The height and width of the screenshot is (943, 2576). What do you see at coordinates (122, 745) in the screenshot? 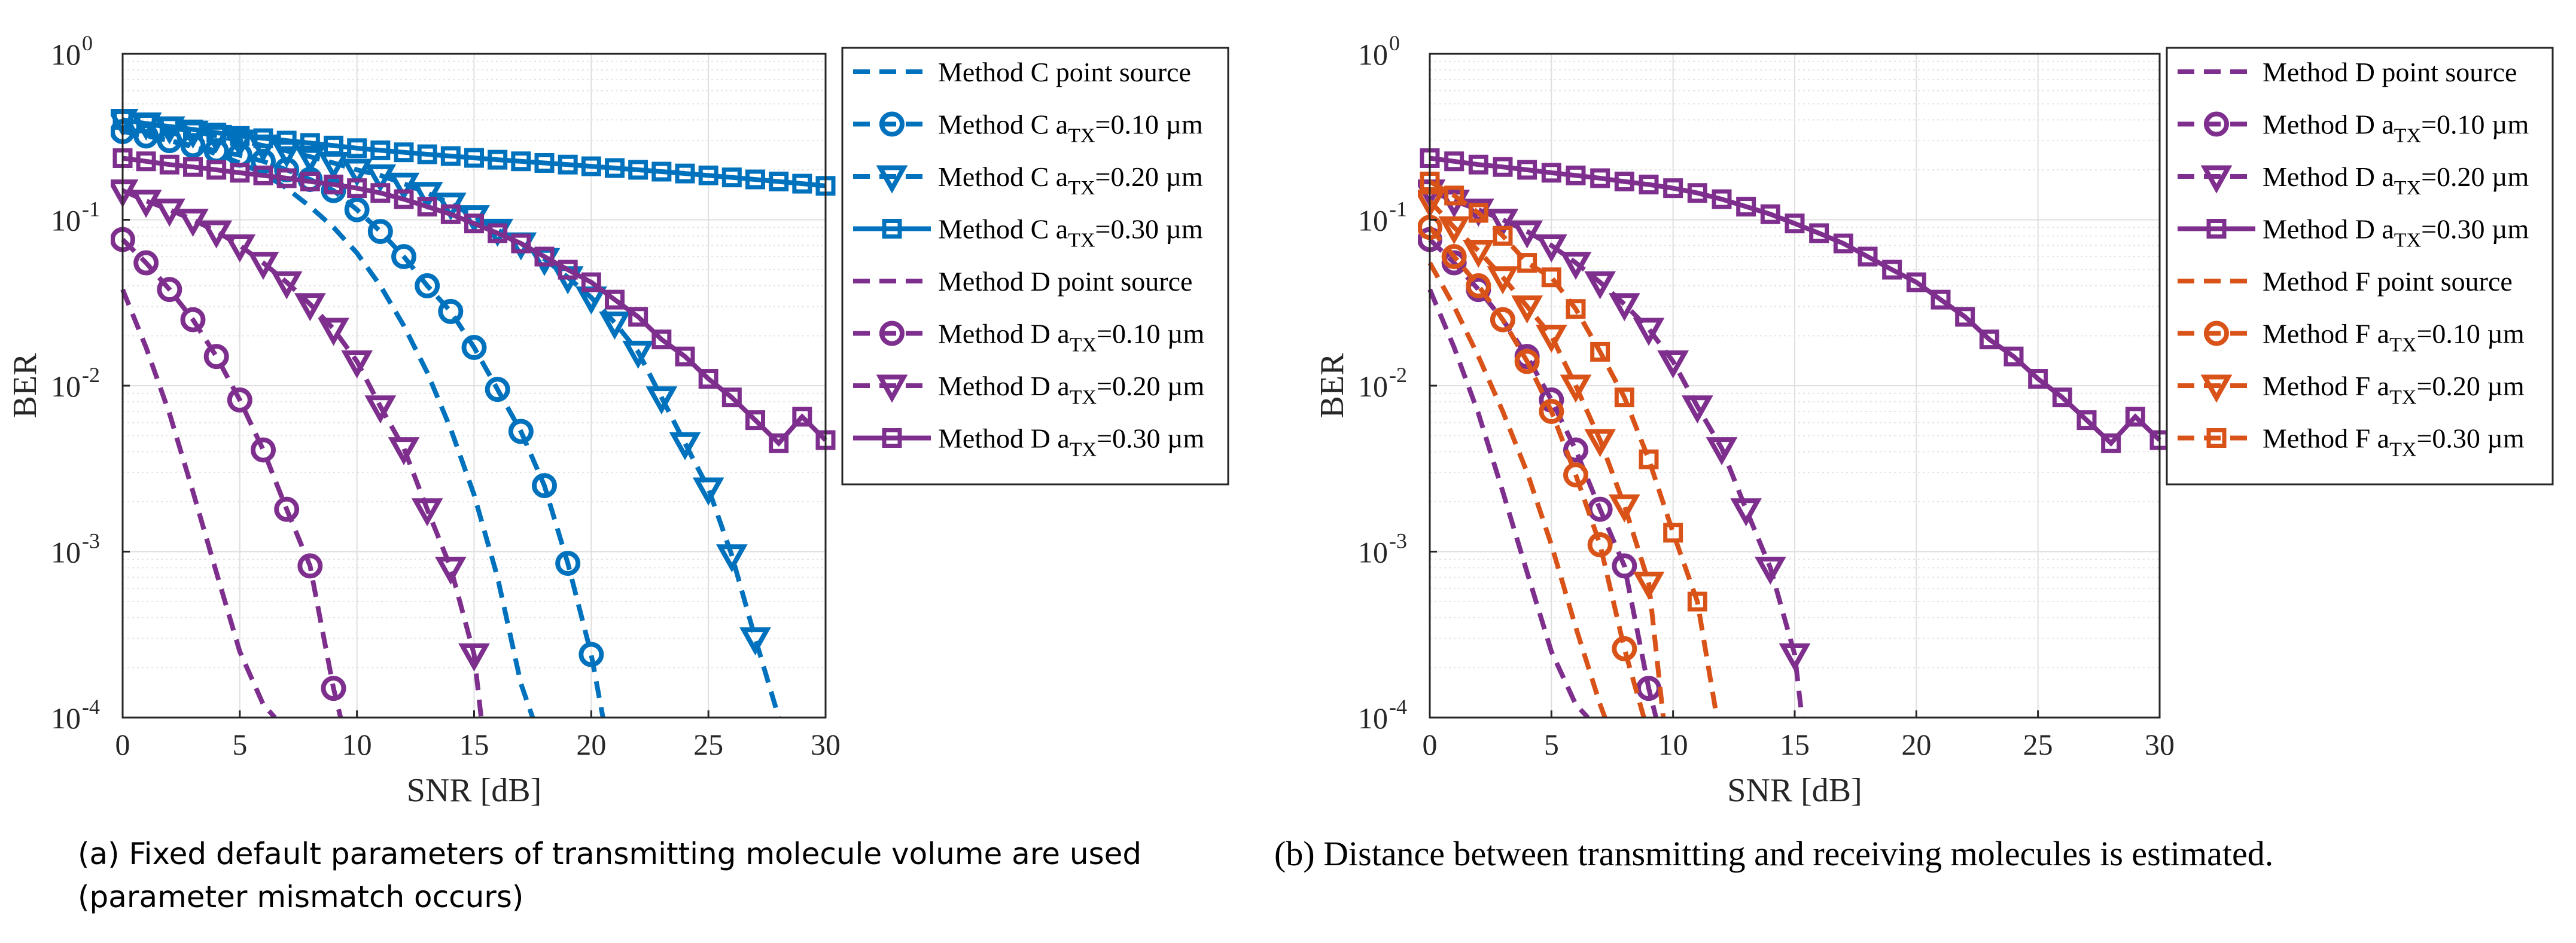
I see `x-tick-label: 0` at bounding box center [122, 745].